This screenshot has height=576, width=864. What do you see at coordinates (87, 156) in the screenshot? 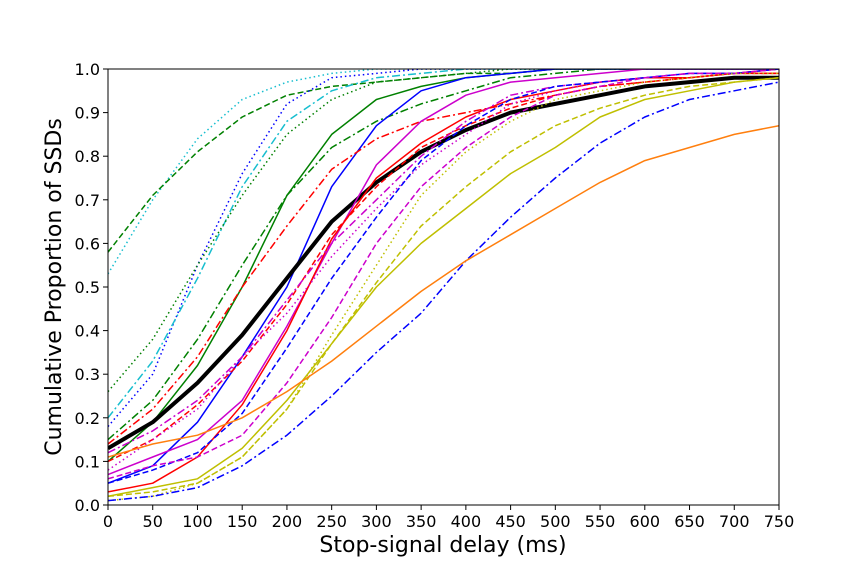
I see `y-tick-label: 0.8` at bounding box center [87, 156].